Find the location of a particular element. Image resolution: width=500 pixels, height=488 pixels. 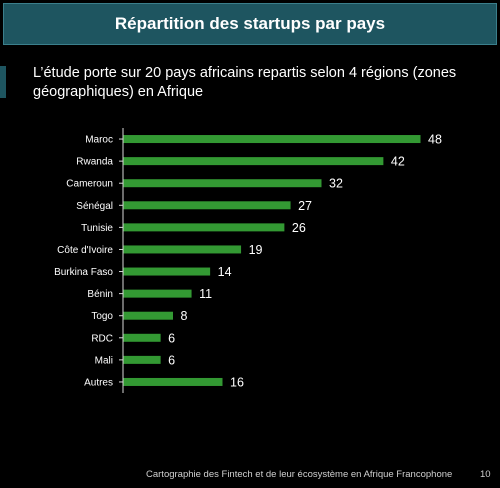

category-label: Burkina Faso is located at coordinates (83, 272).